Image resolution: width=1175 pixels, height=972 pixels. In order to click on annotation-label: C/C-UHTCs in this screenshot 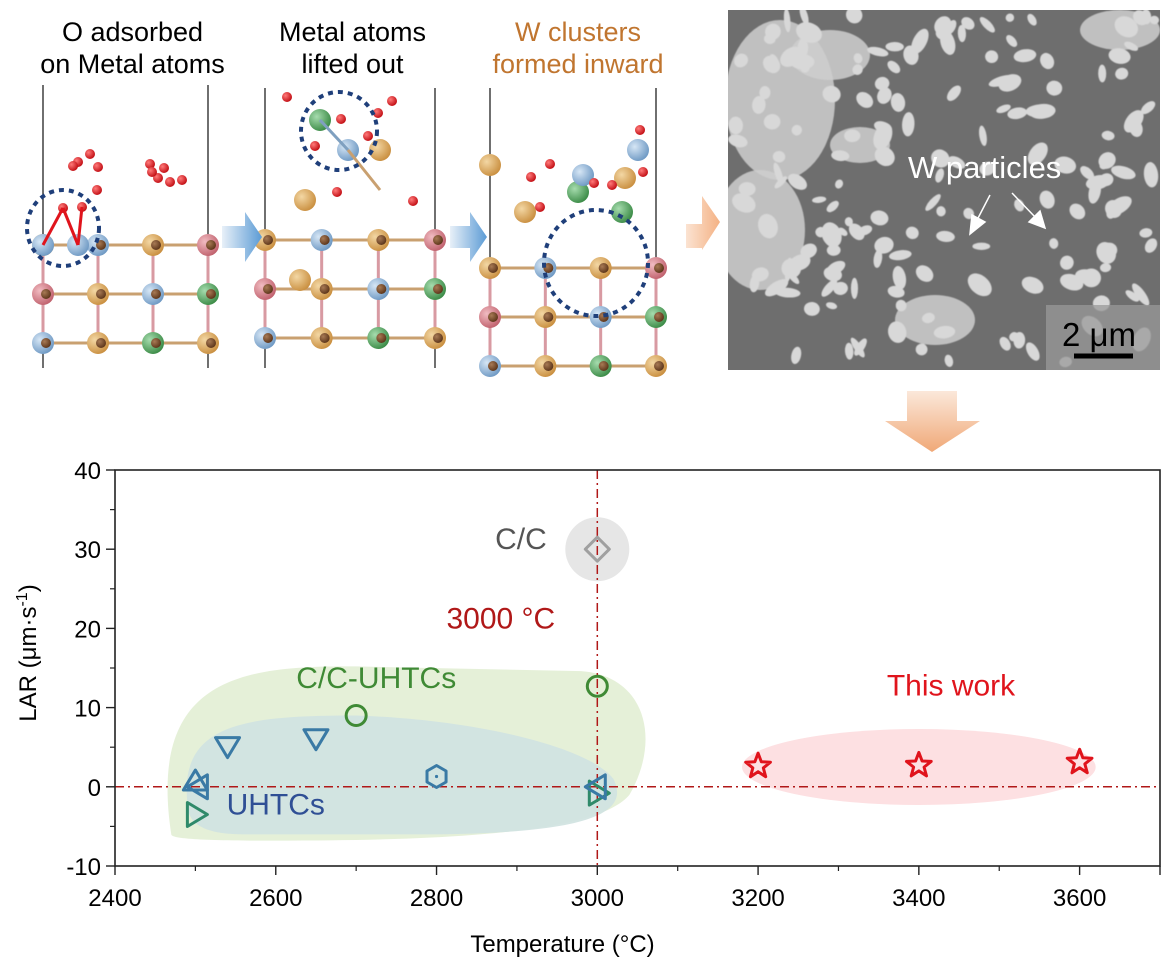, I will do `click(376, 678)`.